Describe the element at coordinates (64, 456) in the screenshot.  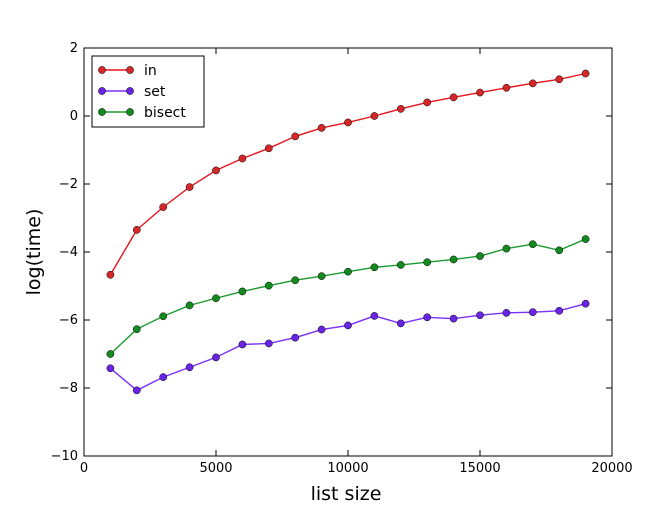
I see `y-tick-label: −10` at that location.